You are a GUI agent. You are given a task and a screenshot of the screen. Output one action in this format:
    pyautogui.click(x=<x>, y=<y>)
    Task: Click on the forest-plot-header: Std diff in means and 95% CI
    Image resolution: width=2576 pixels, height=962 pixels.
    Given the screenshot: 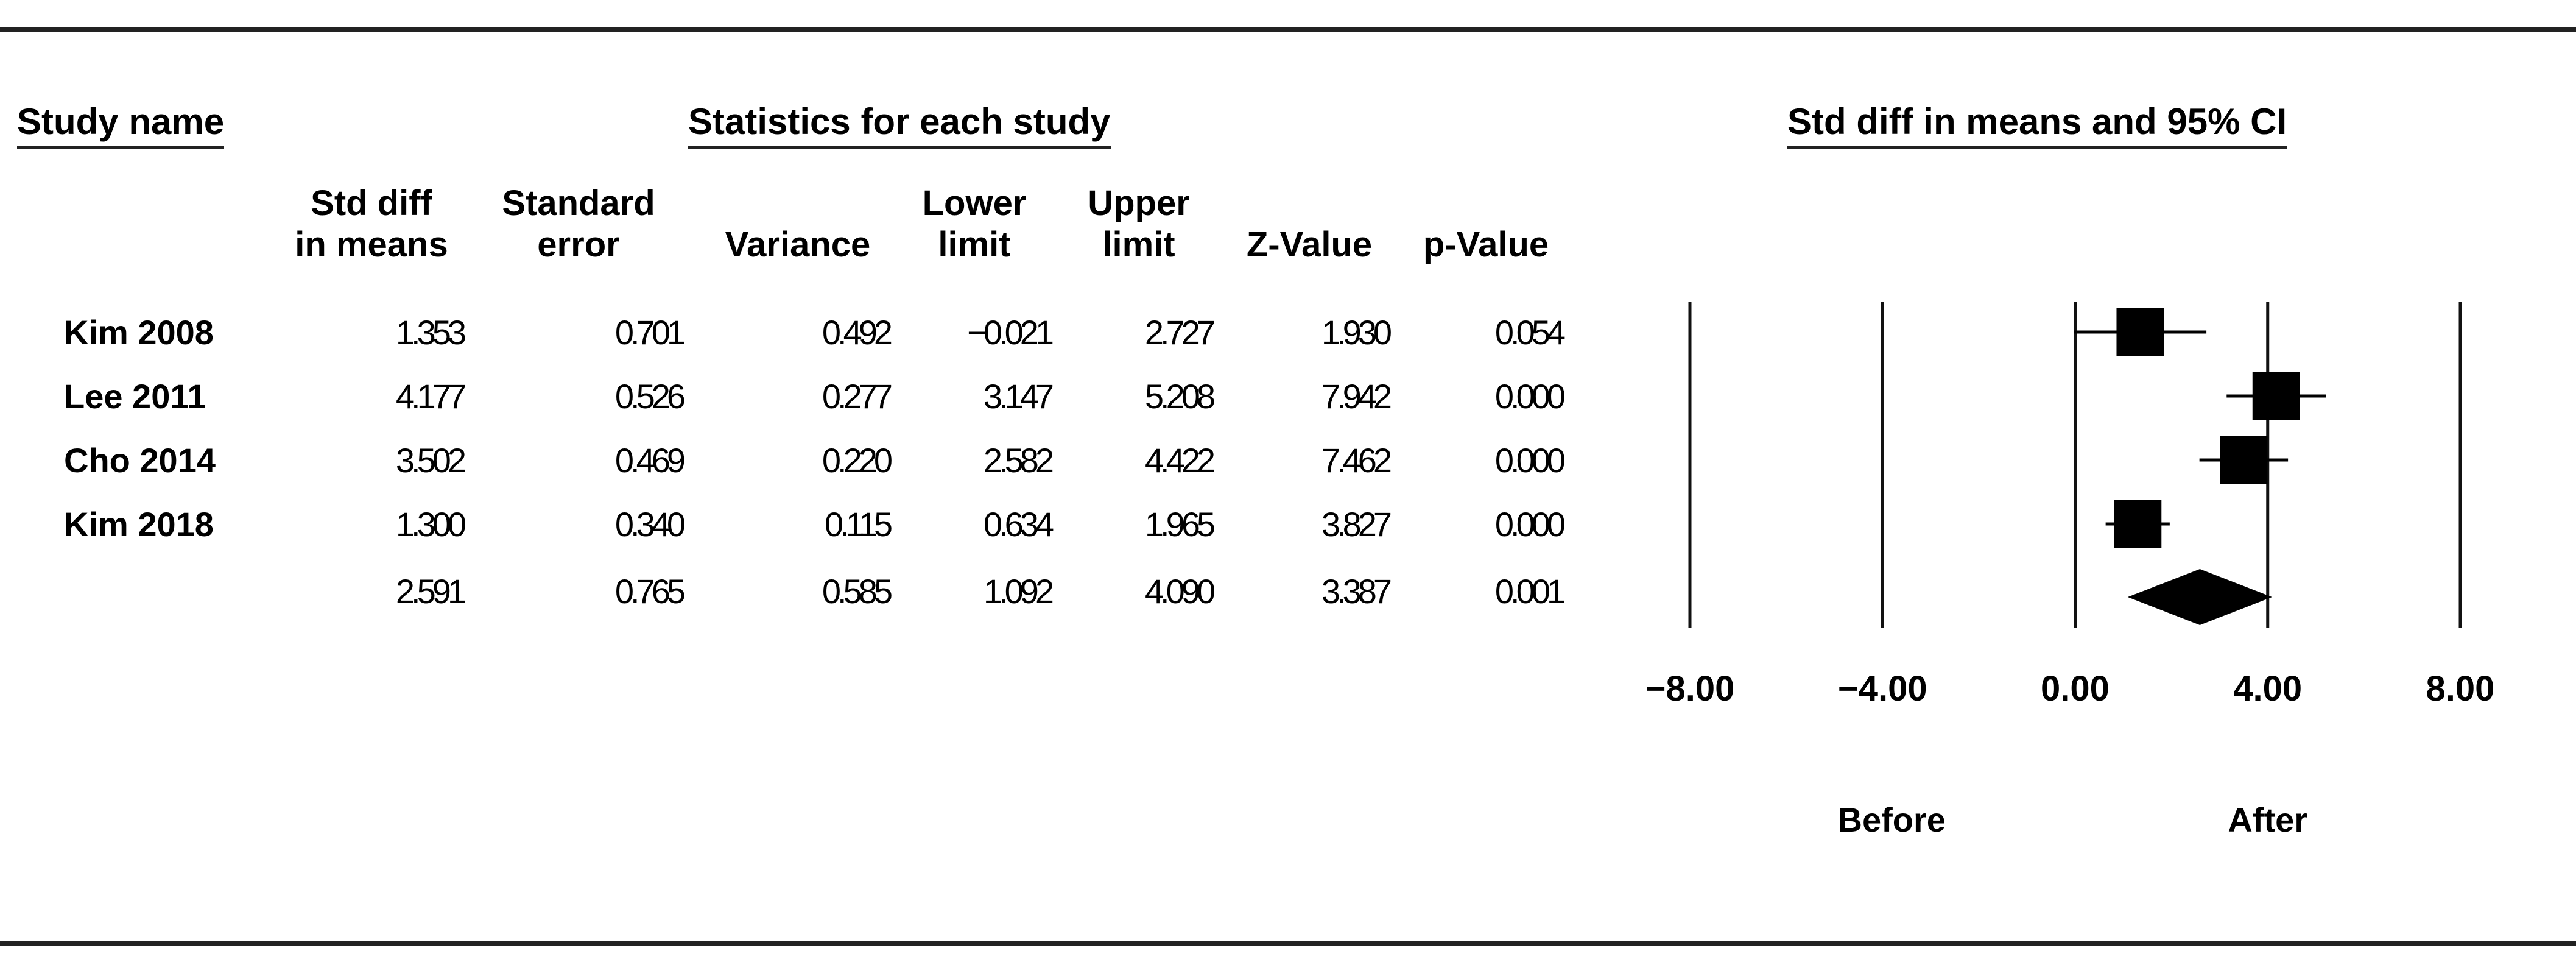 What is the action you would take?
    pyautogui.click(x=2037, y=126)
    